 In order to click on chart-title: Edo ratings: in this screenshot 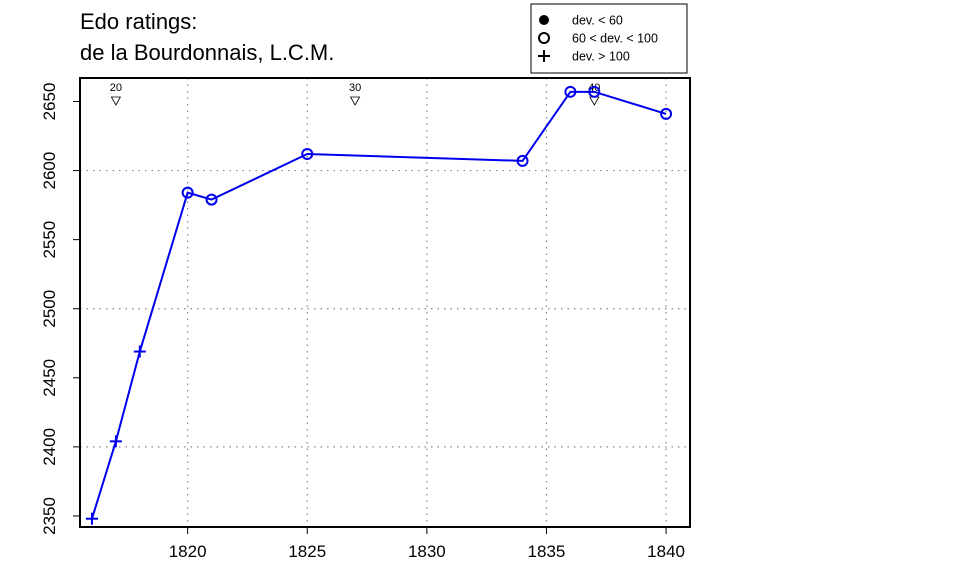, I will do `click(138, 21)`.